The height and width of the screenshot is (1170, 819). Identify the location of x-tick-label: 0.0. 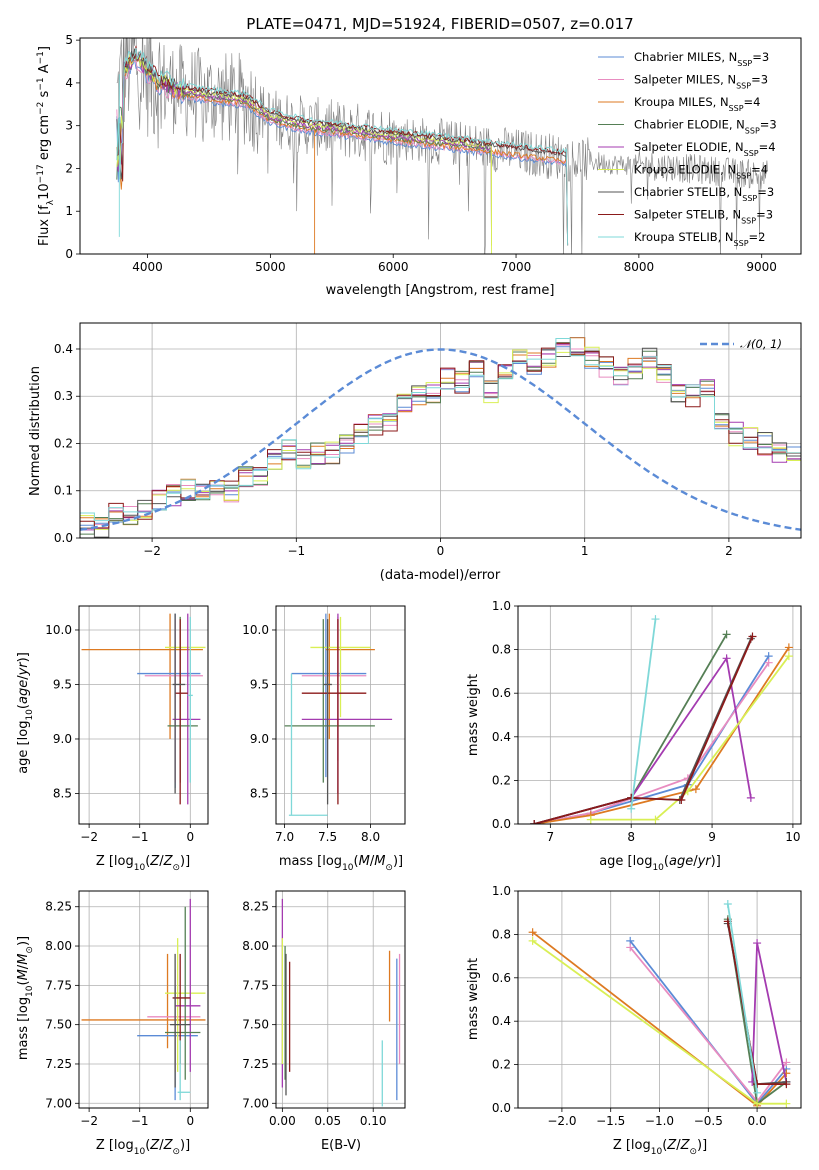
(757, 1121).